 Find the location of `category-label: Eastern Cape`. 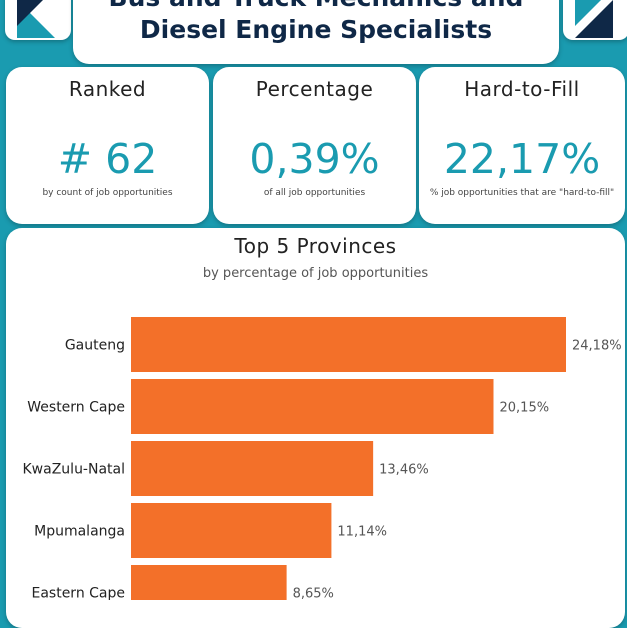

category-label: Eastern Cape is located at coordinates (78, 593).